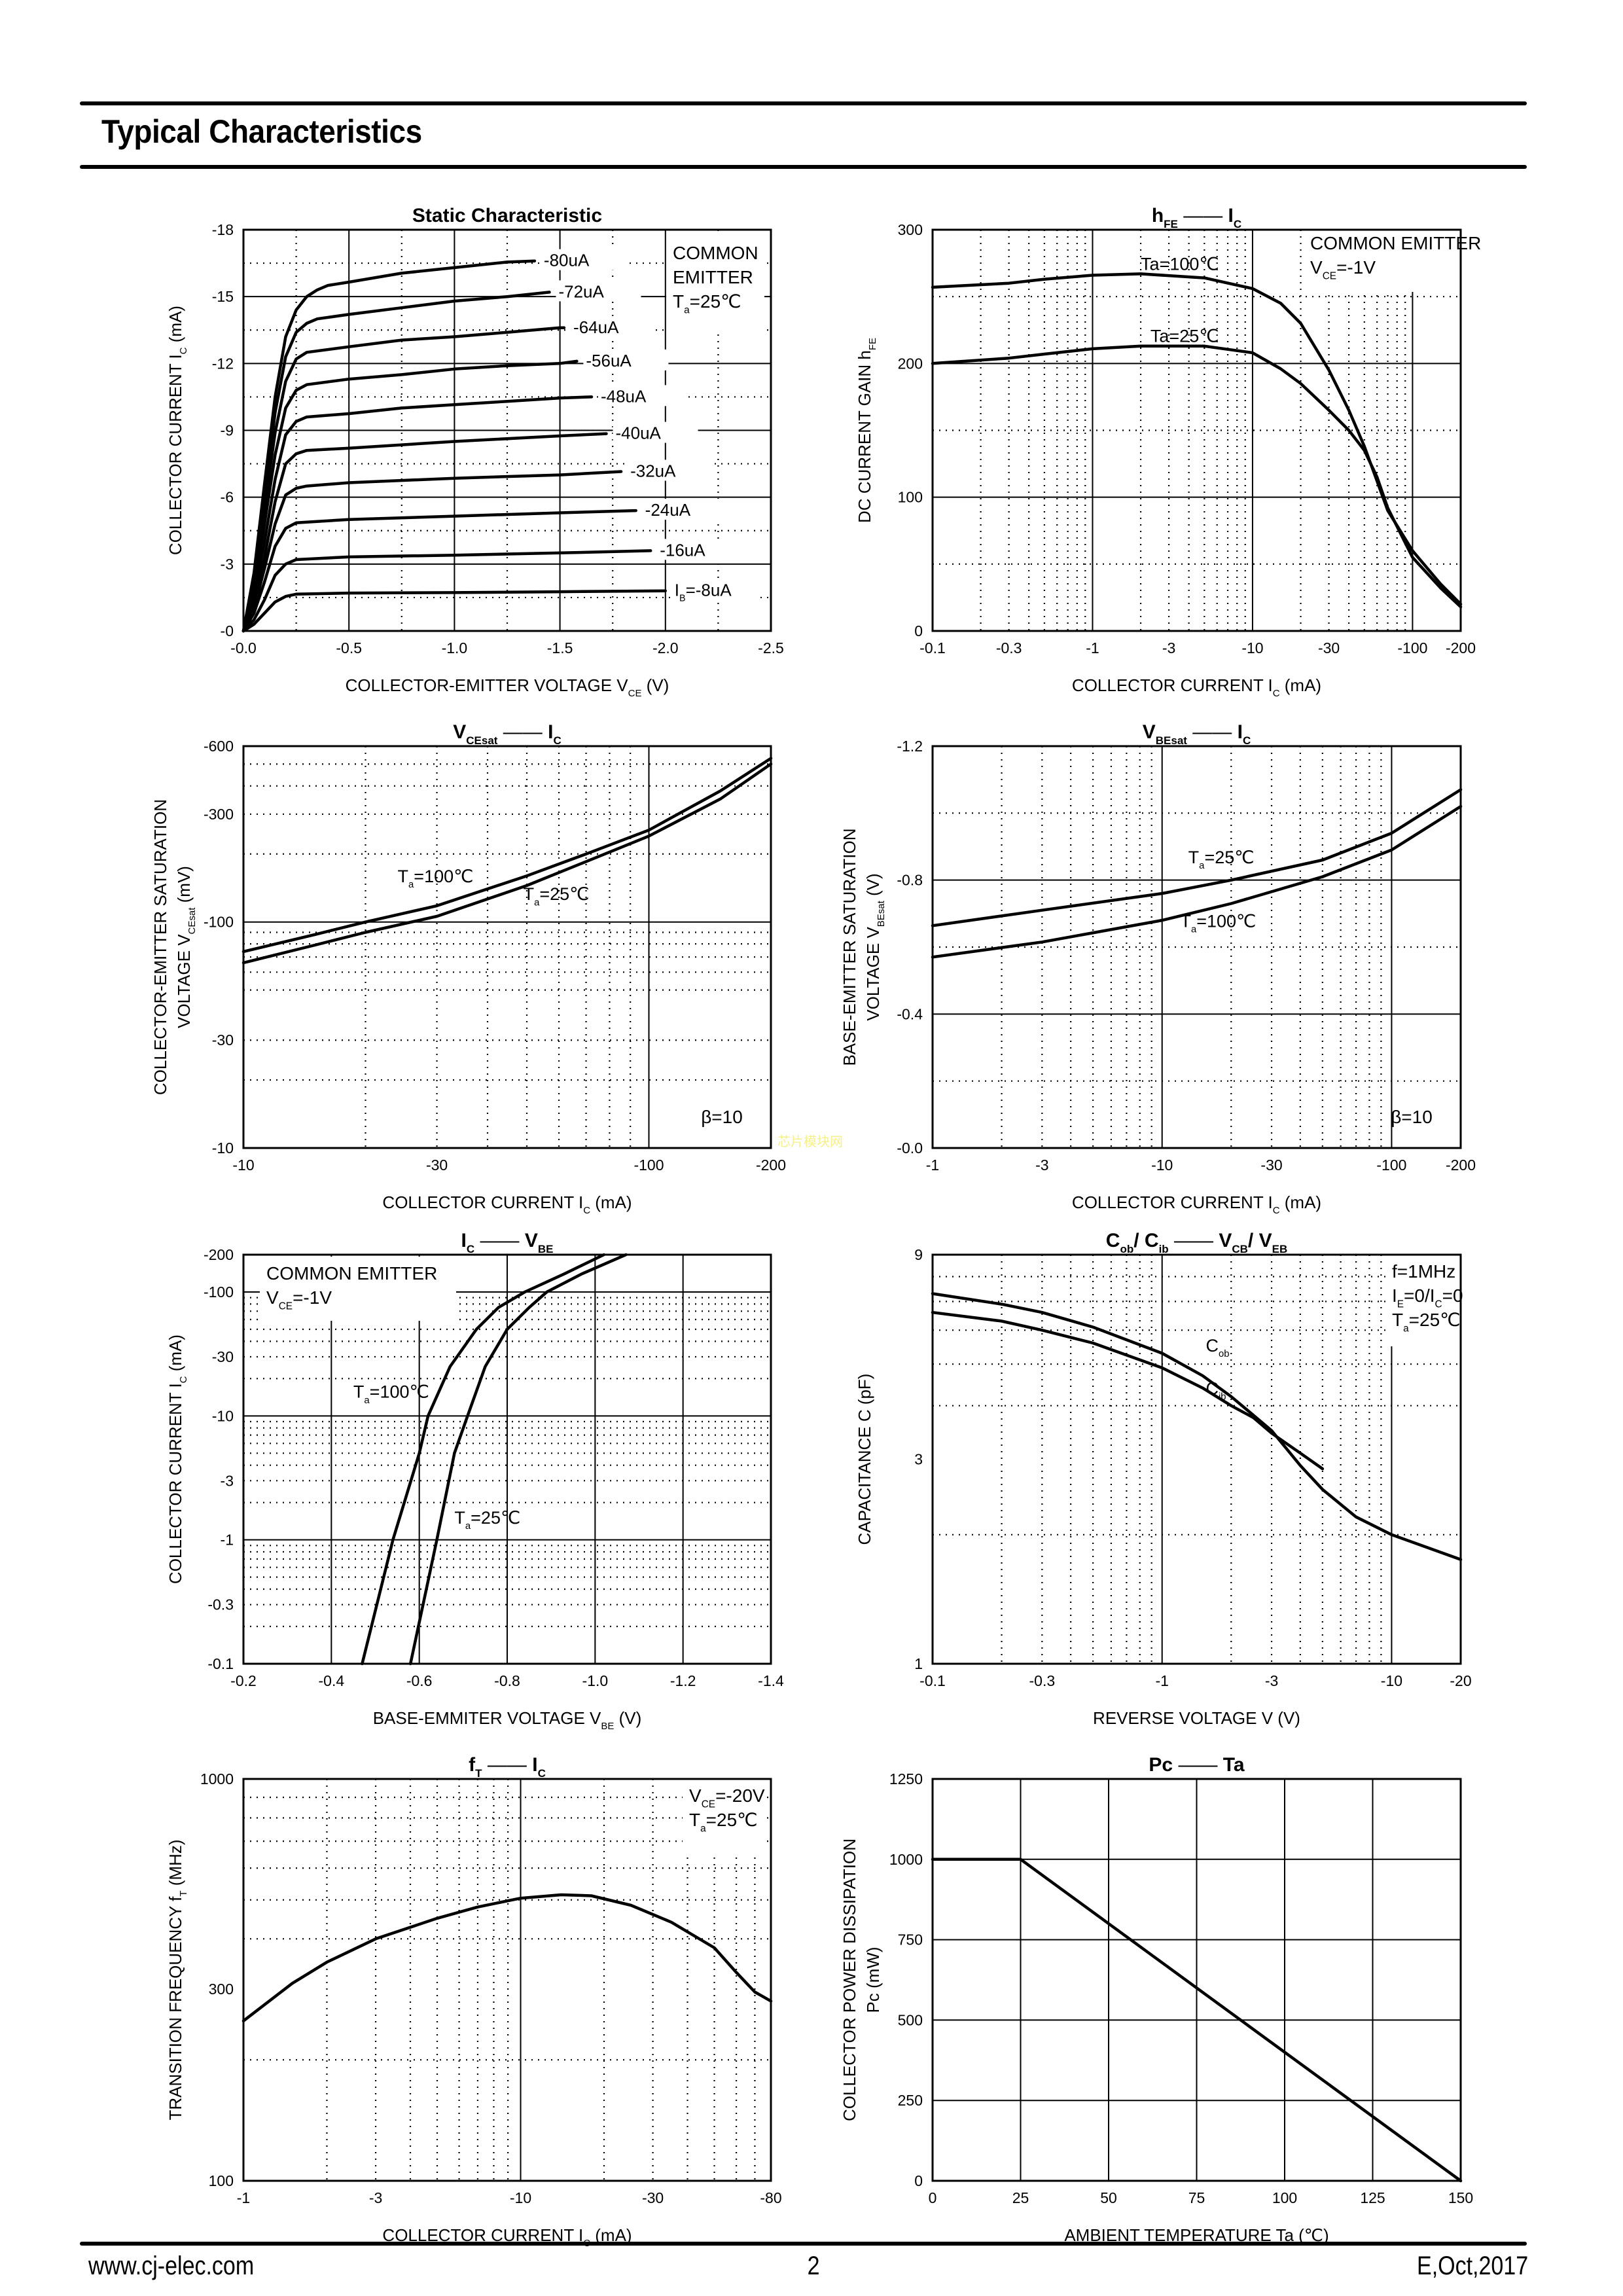 Image resolution: width=1623 pixels, height=2296 pixels. What do you see at coordinates (918, 1254) in the screenshot?
I see `y-tick-label: 9` at bounding box center [918, 1254].